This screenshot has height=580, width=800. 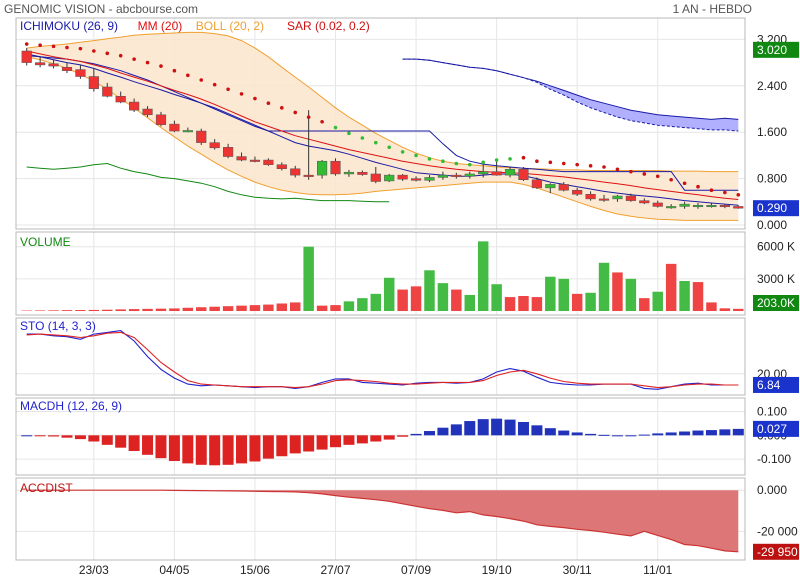 I want to click on y-tick-label: 6000 K, so click(x=776, y=247).